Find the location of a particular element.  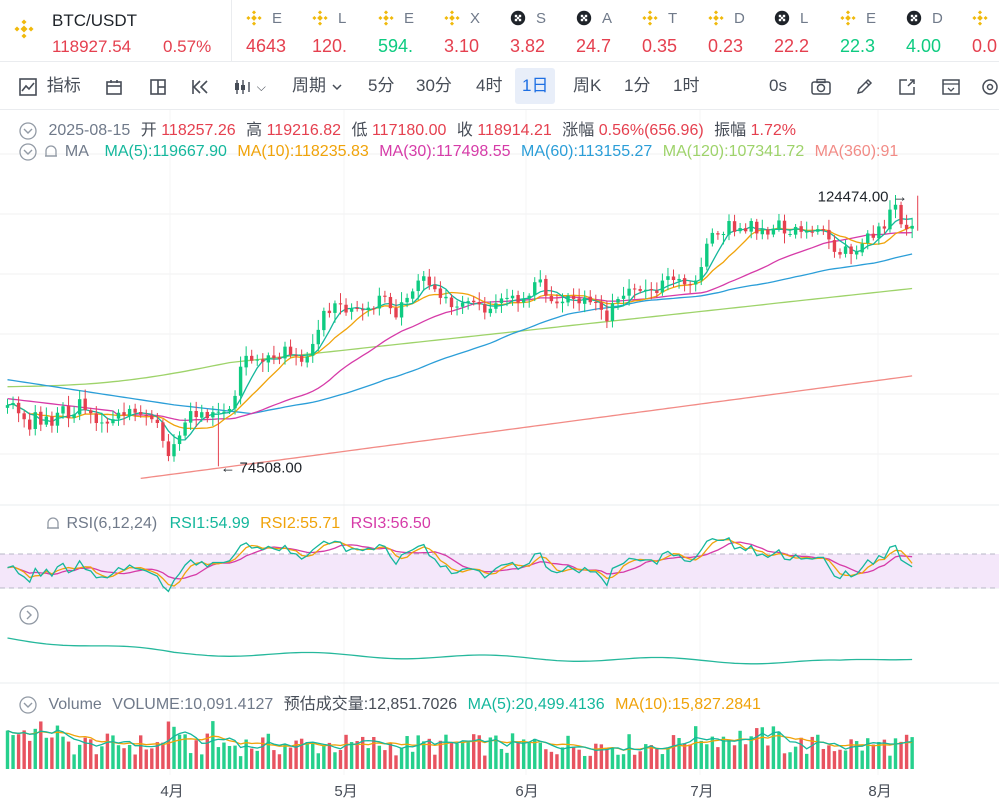

ticker-value: 0.23 is located at coordinates (726, 46).